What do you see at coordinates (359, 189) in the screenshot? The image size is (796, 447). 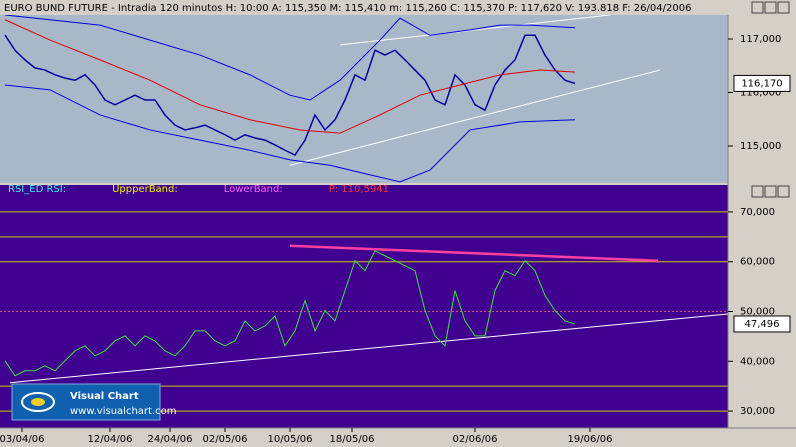 I see `legend-label: P: 110,5941` at bounding box center [359, 189].